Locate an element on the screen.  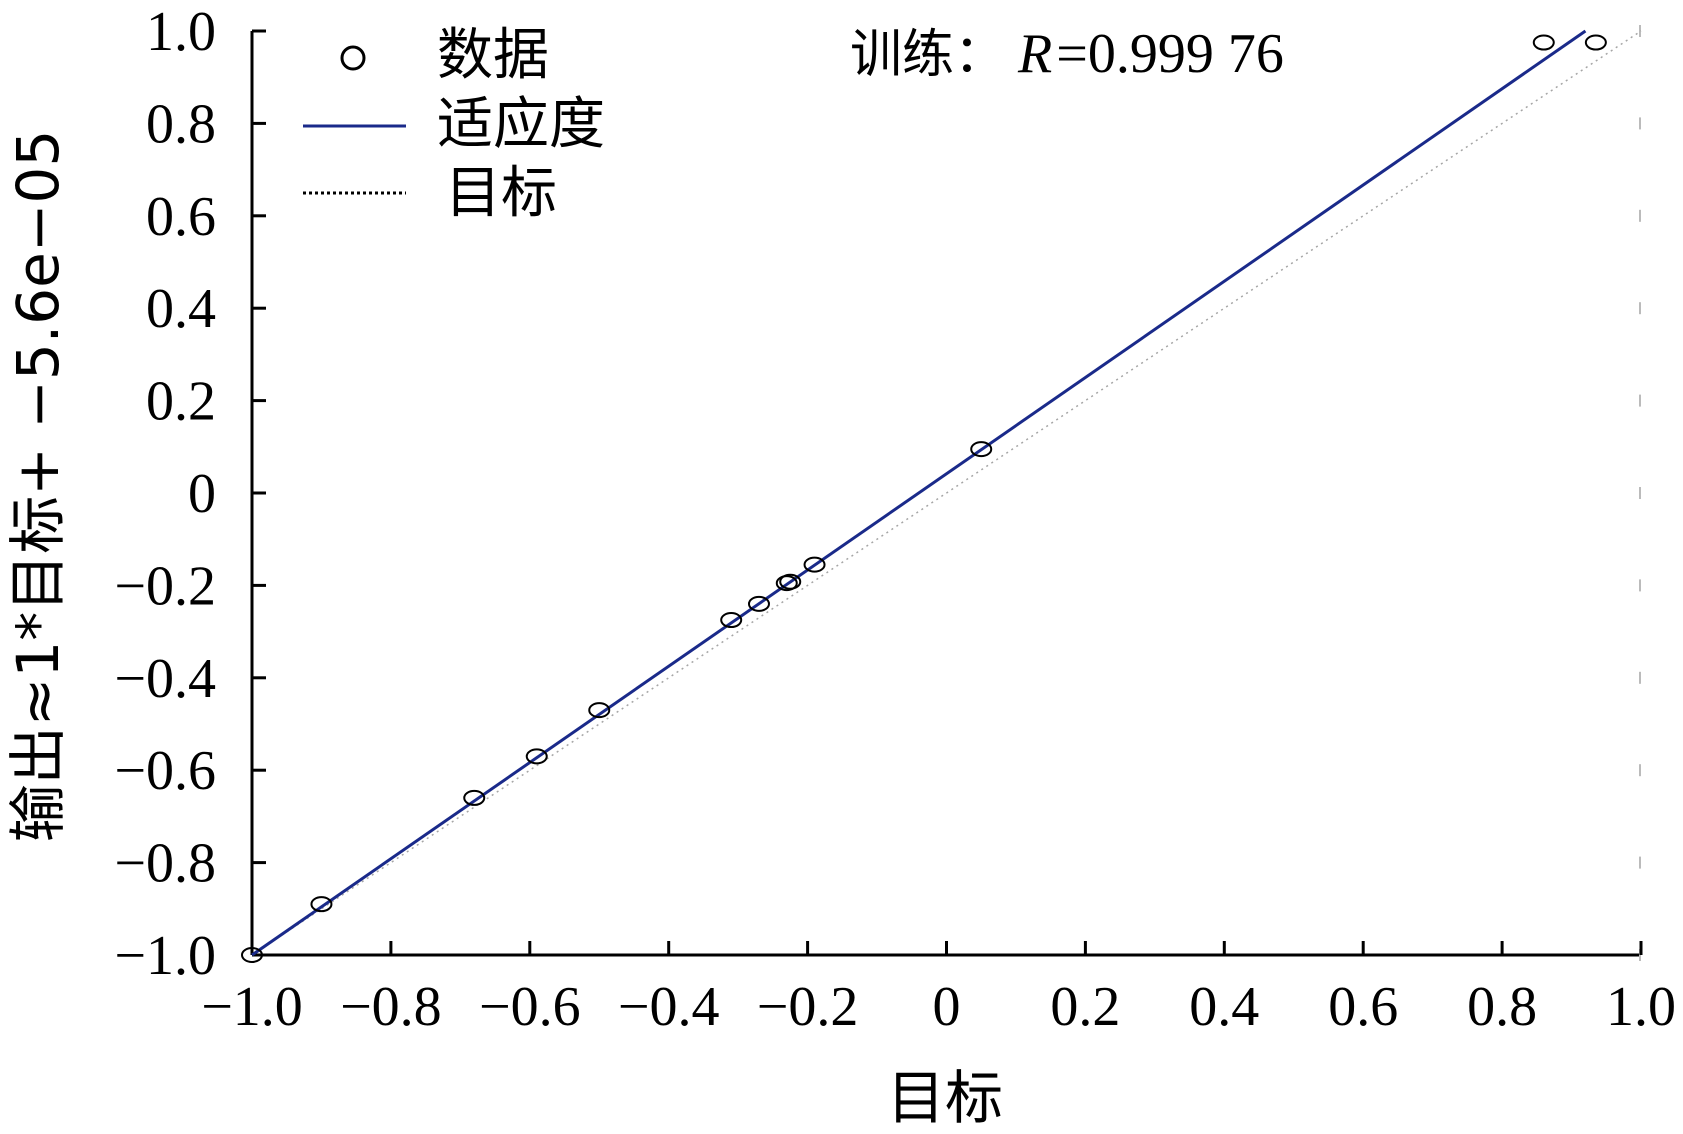
y-tick-label: −1.0 is located at coordinates (165, 956).